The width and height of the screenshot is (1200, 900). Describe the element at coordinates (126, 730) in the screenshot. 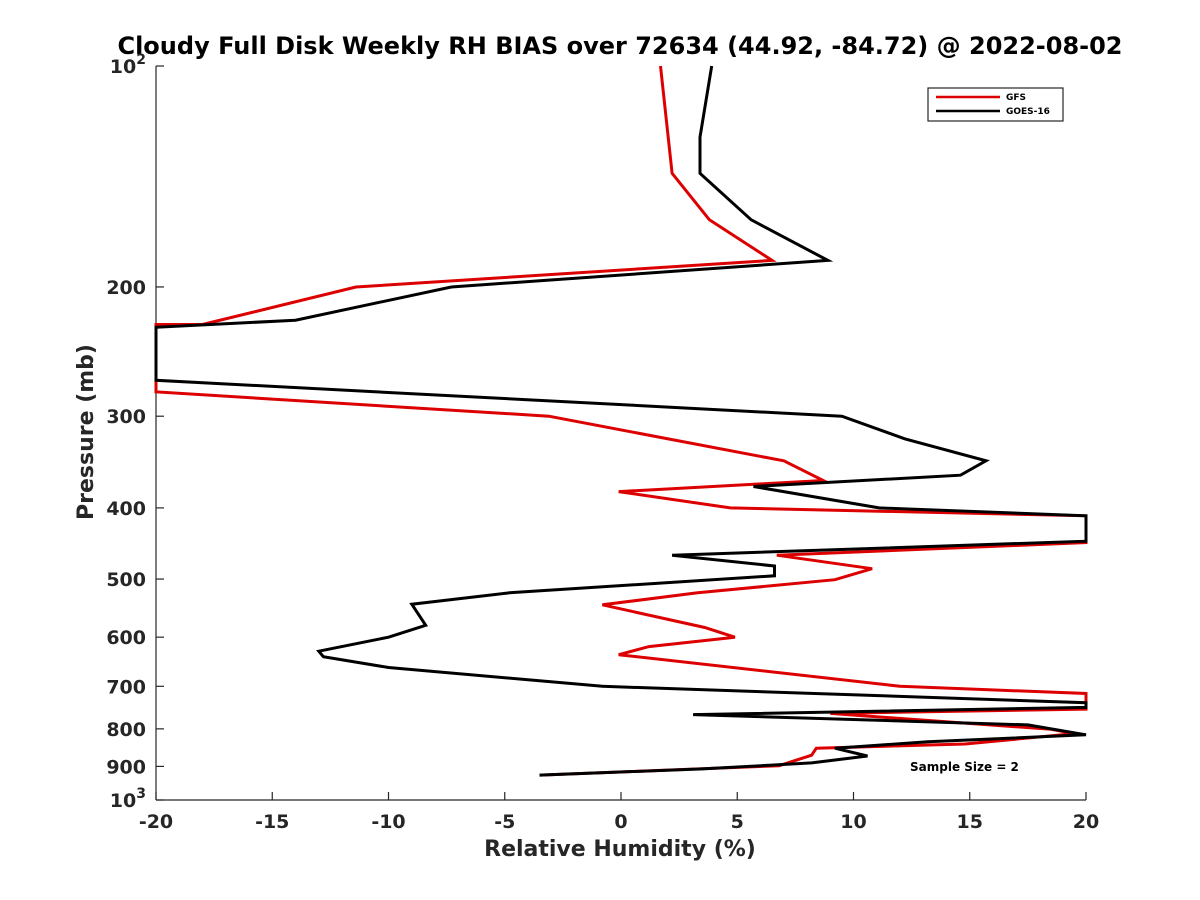

I see `y-tick-label: 800` at that location.